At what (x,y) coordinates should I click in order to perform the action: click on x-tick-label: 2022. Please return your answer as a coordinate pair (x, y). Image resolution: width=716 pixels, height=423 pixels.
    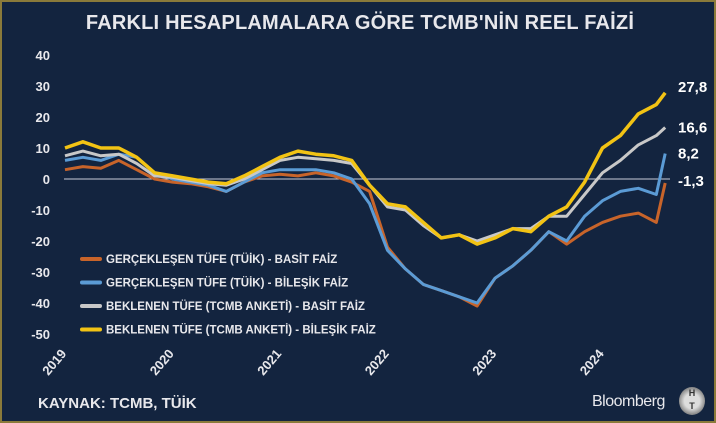
    Looking at the image, I should click on (377, 362).